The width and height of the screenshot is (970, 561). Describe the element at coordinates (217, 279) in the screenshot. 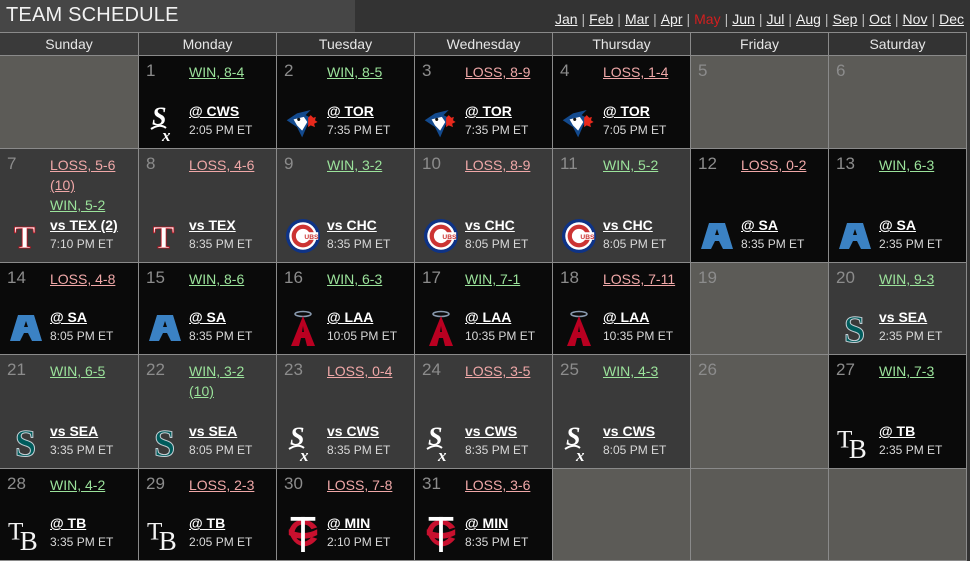

I see `win-result-link: WIN, 8-6` at that location.